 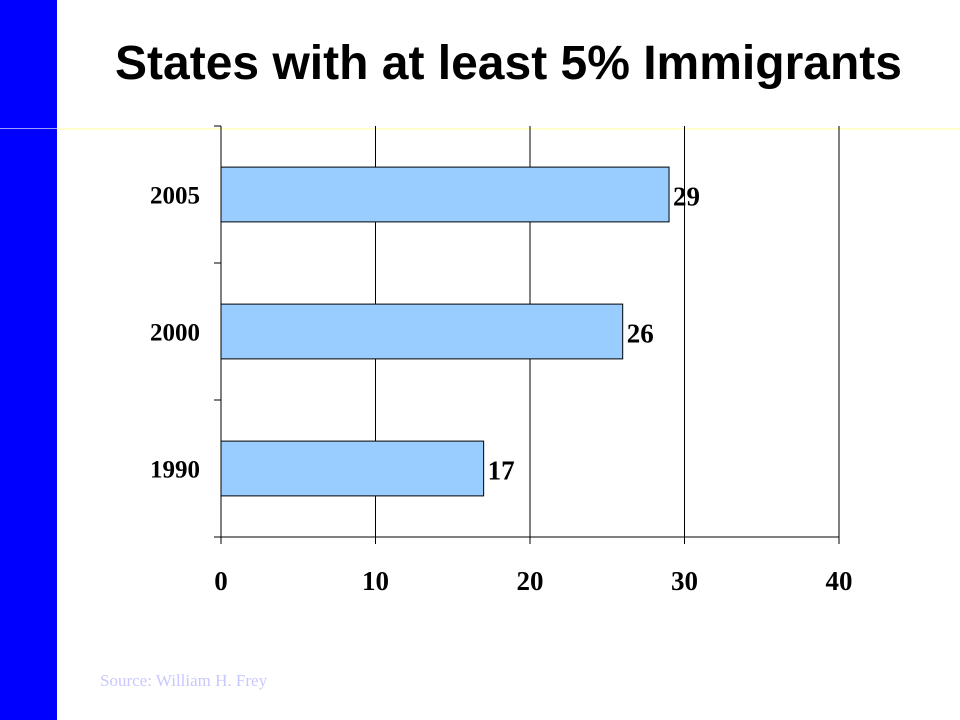 What do you see at coordinates (175, 470) in the screenshot?
I see `category-label: 1990` at bounding box center [175, 470].